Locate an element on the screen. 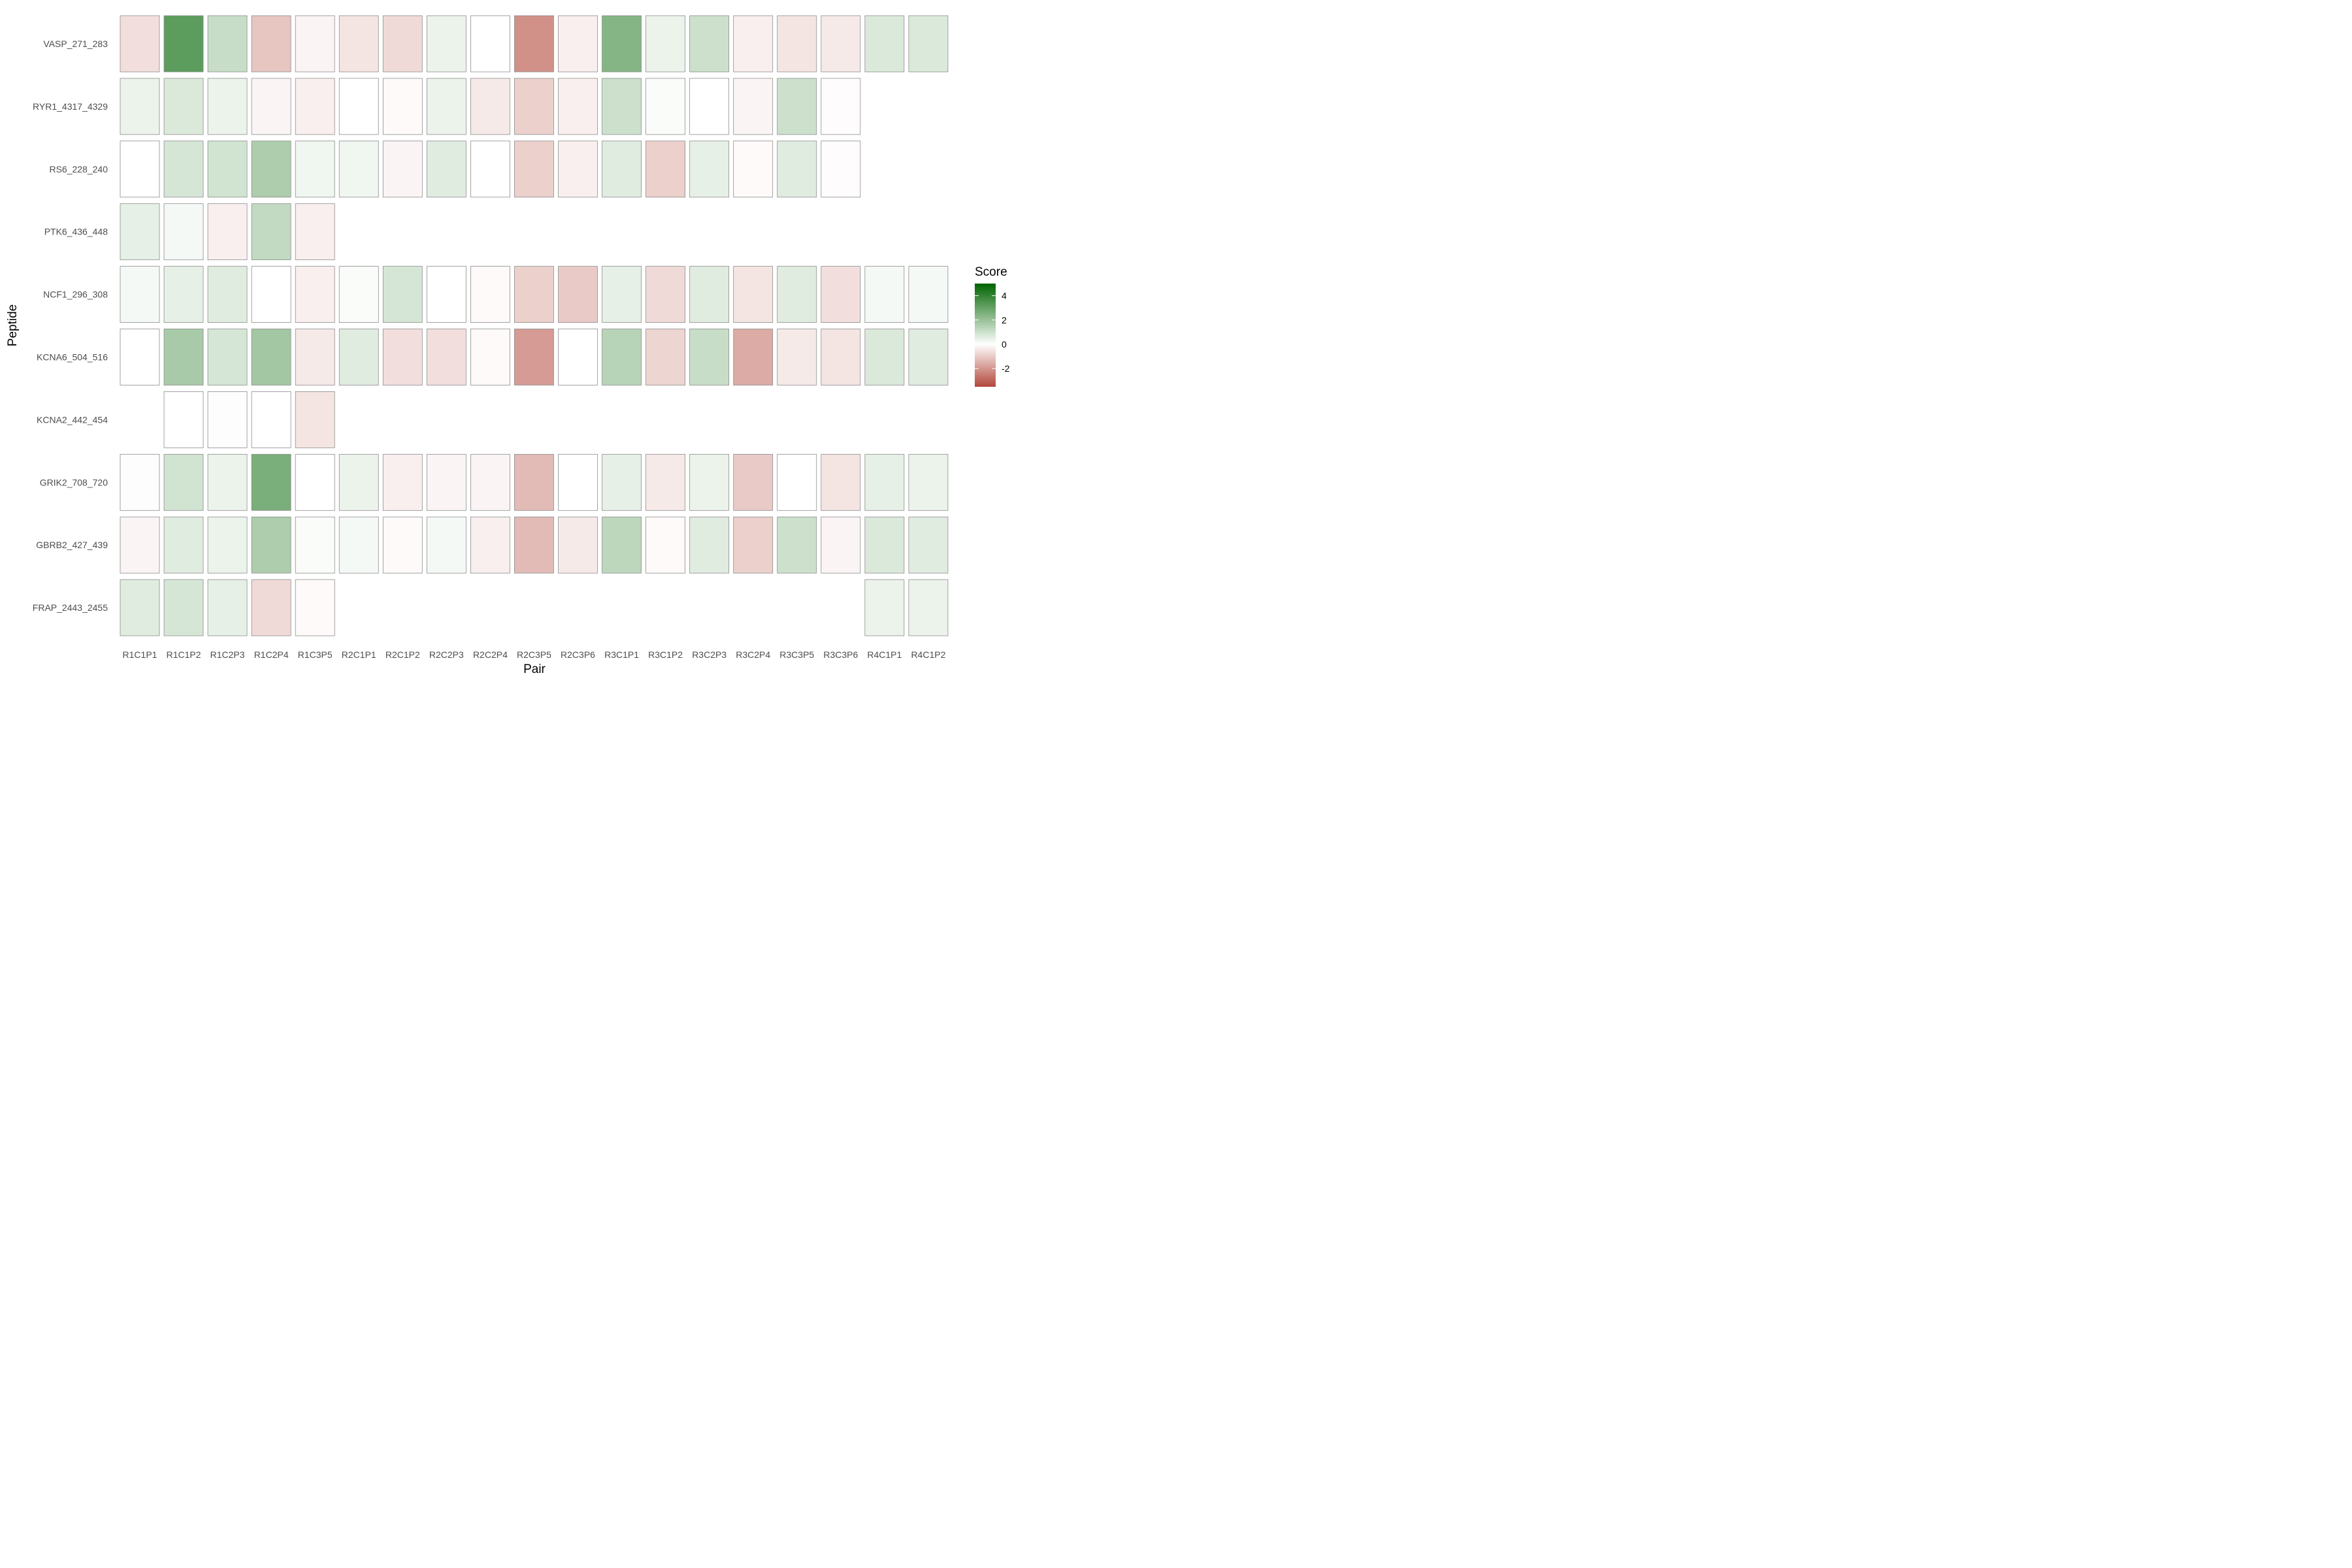  heatmap-cell-GRIK2_708_720-R3C1P1 is located at coordinates (622, 482).